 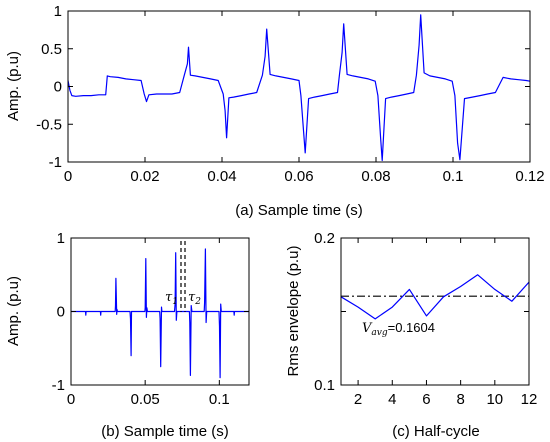 What do you see at coordinates (145, 399) in the screenshot?
I see `panel-b-xtick-label: 0.05` at bounding box center [145, 399].